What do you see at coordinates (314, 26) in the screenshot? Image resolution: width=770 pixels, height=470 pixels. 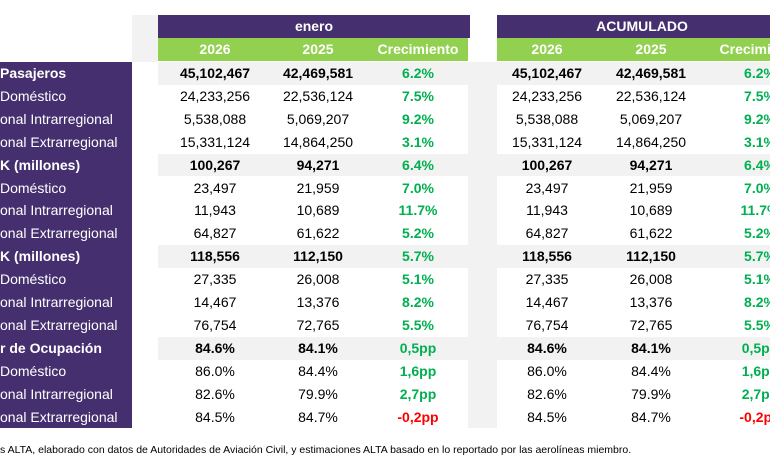 I see `header-month: enero` at bounding box center [314, 26].